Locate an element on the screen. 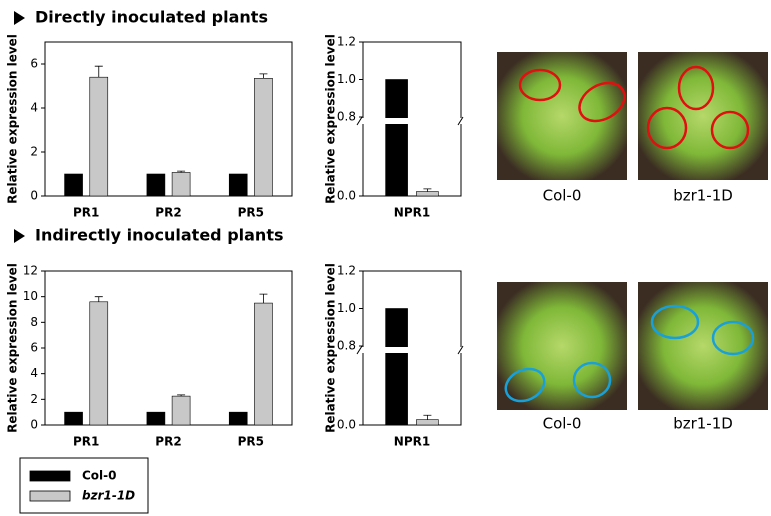 This screenshot has height=516, width=771. plot-frame is located at coordinates (168, 119).